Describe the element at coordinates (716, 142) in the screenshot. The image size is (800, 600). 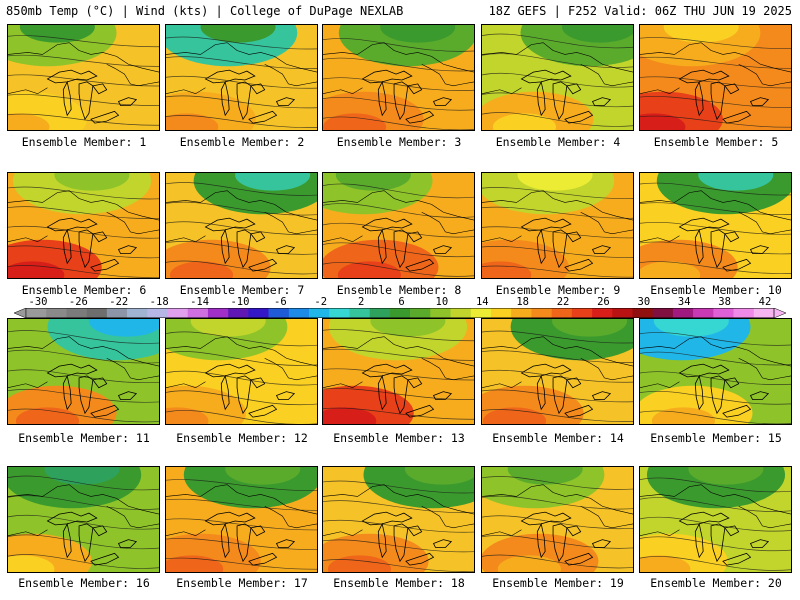
I see `ensemble-member-label: Ensemble Member: 5` at that location.